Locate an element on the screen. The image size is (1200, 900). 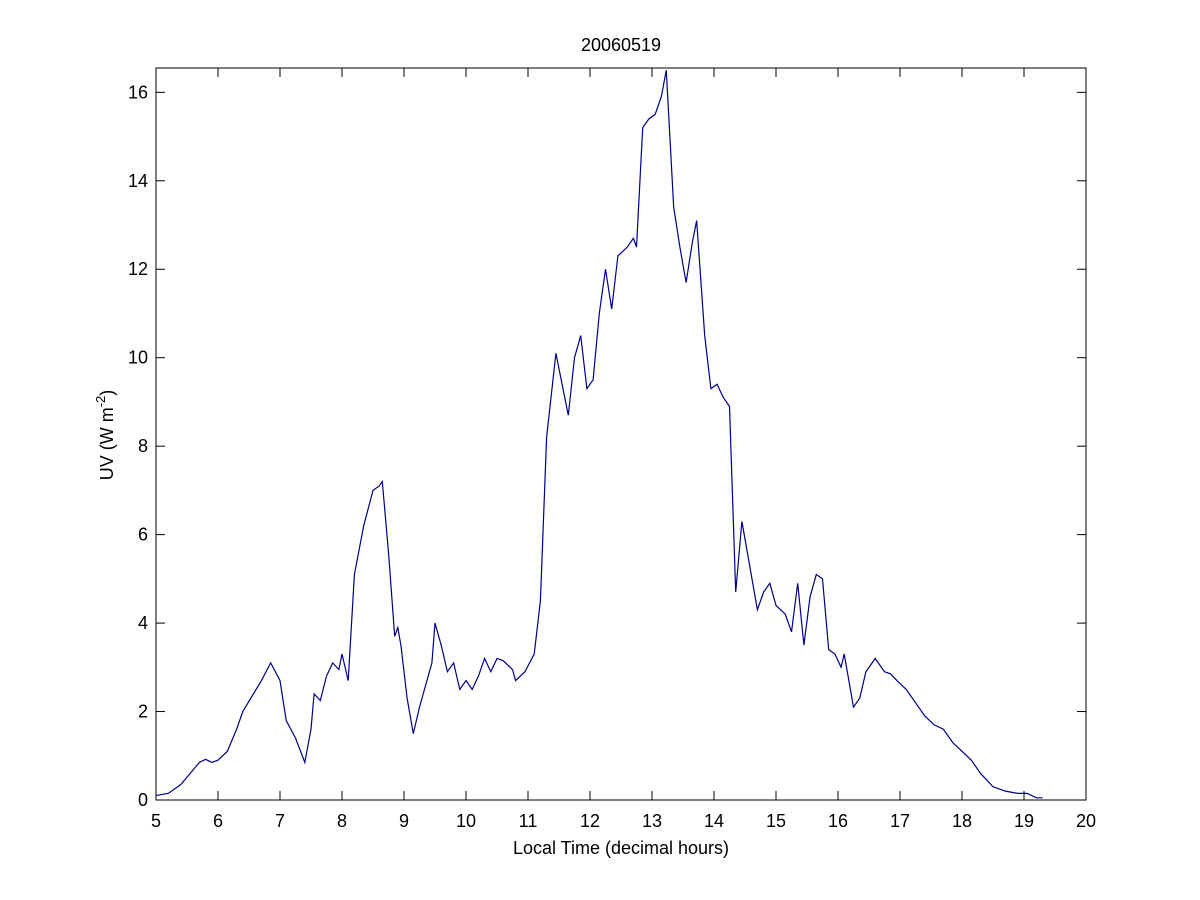
x-tick-label: 7 is located at coordinates (280, 821).